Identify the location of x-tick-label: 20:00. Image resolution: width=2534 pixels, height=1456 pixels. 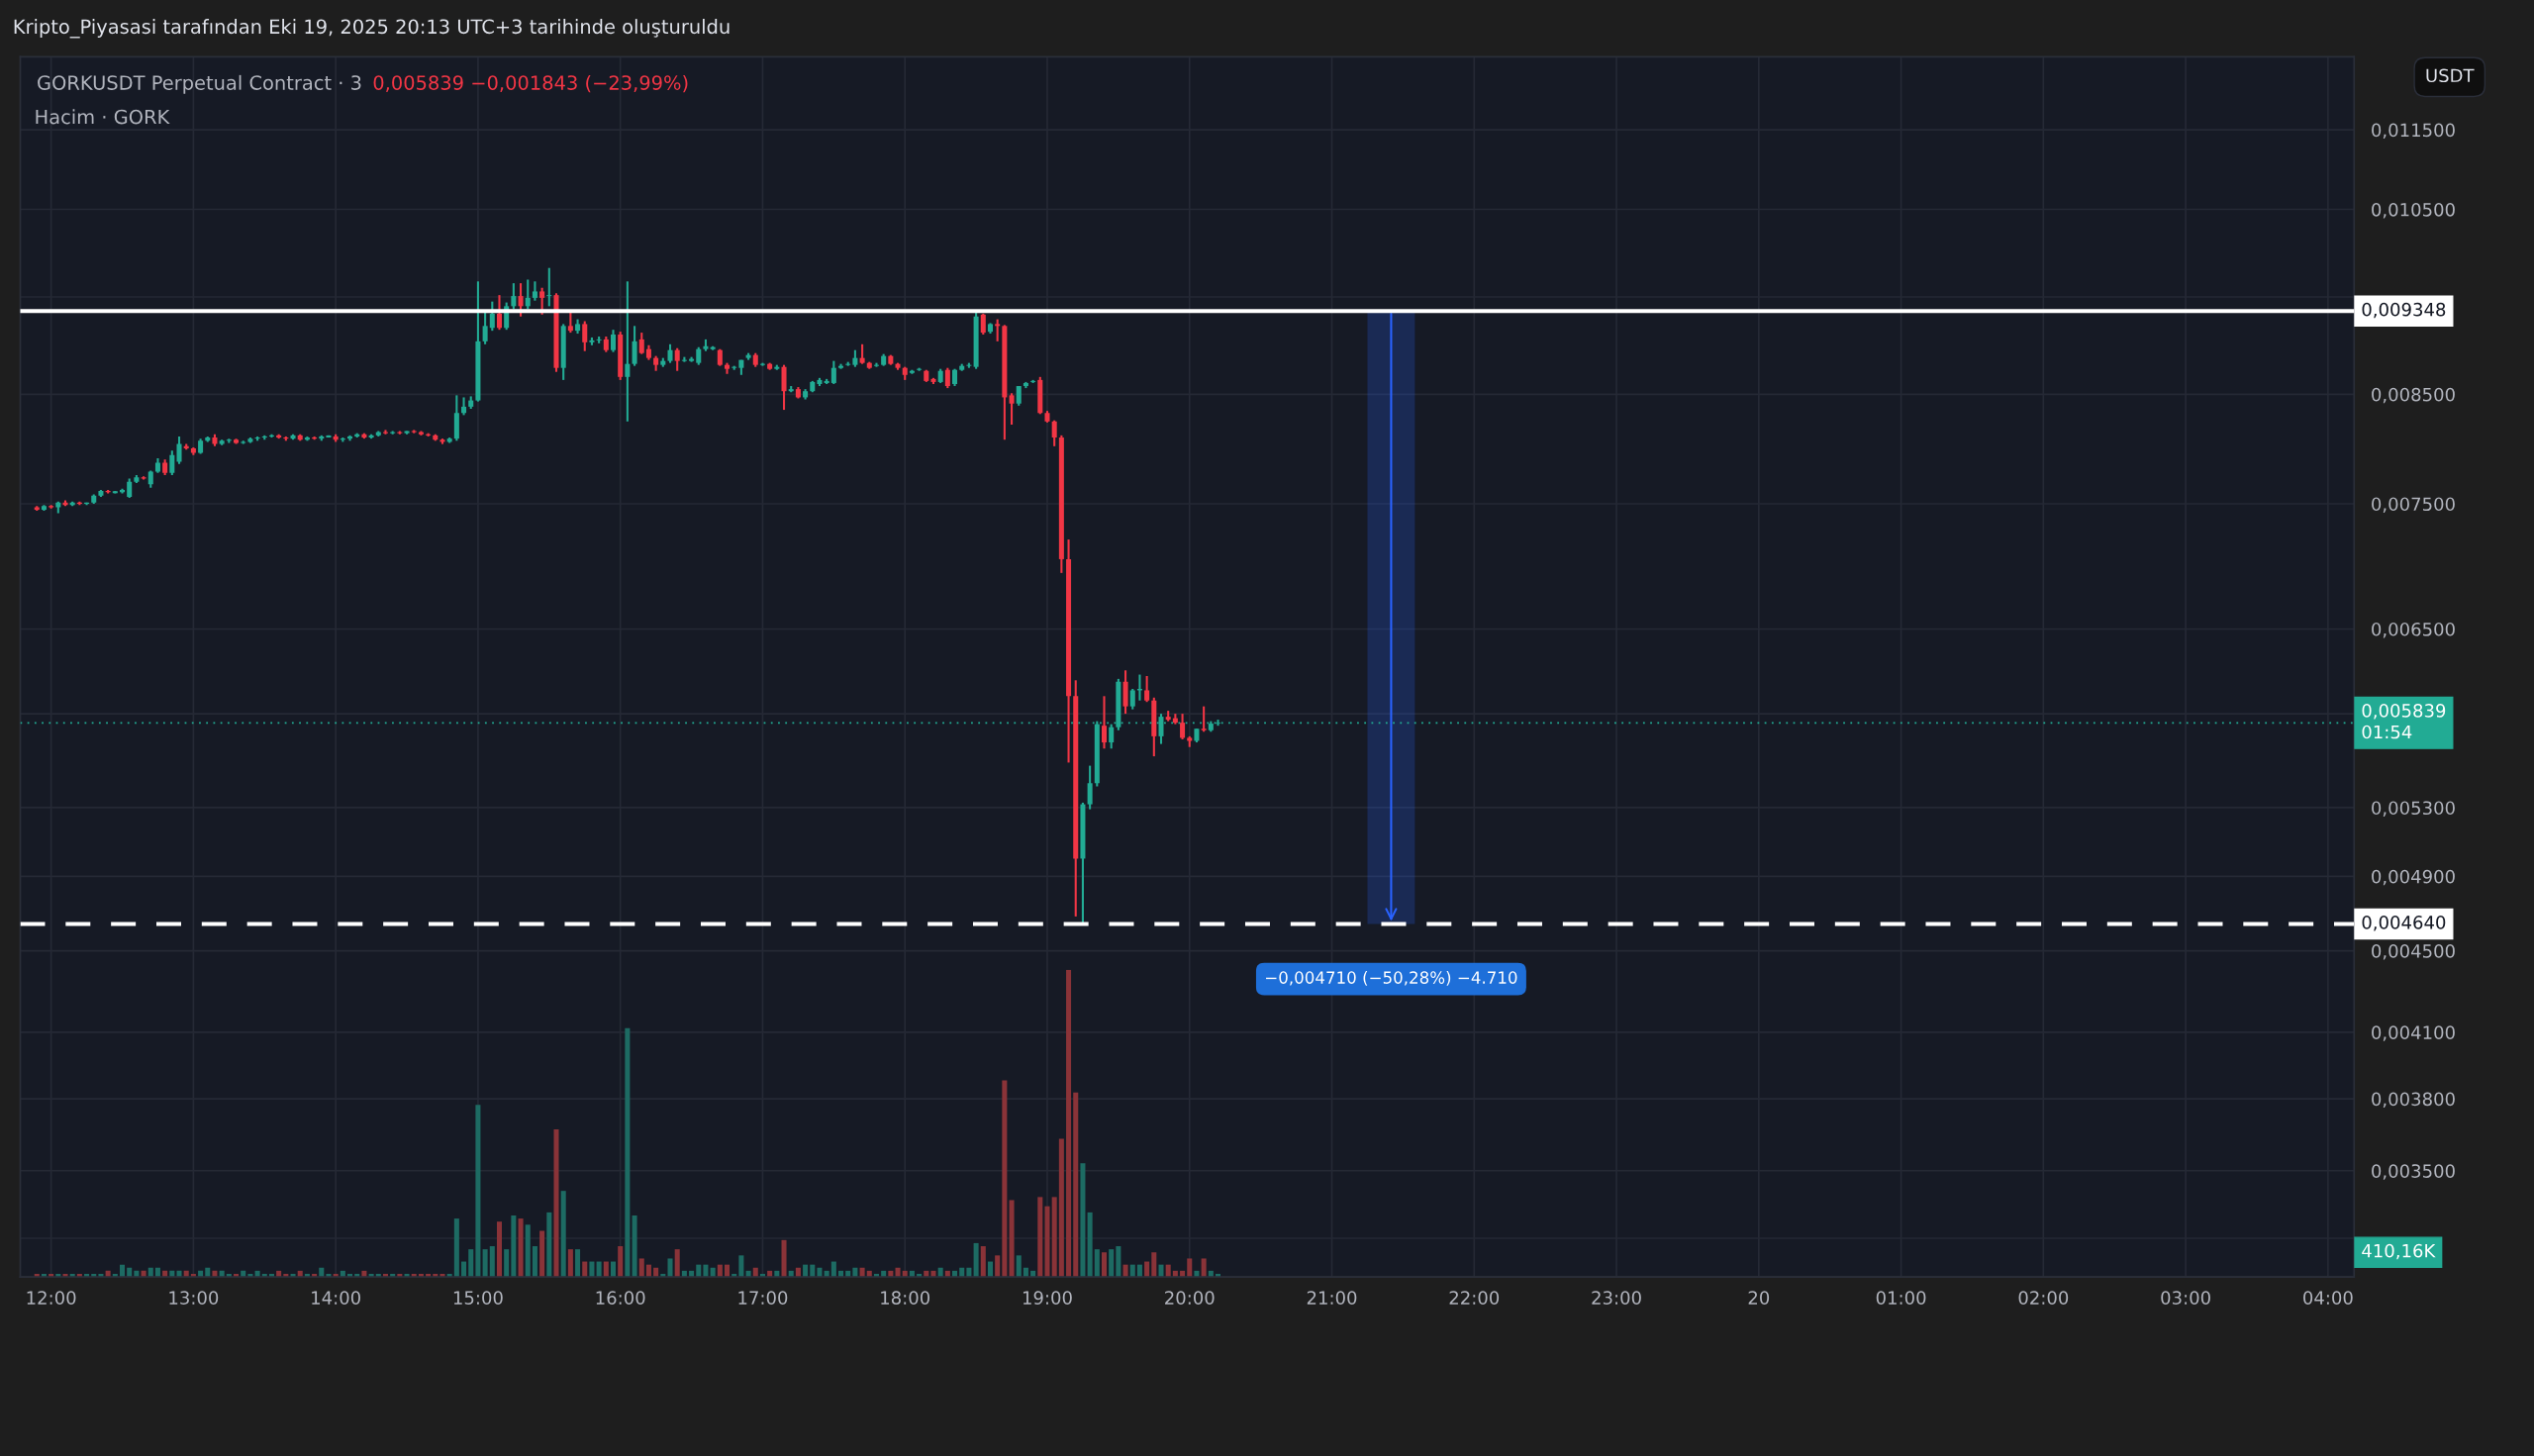
(1190, 1298).